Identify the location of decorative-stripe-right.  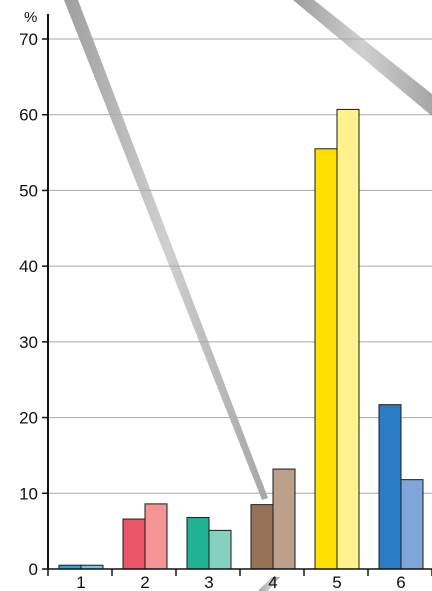
(362, 58).